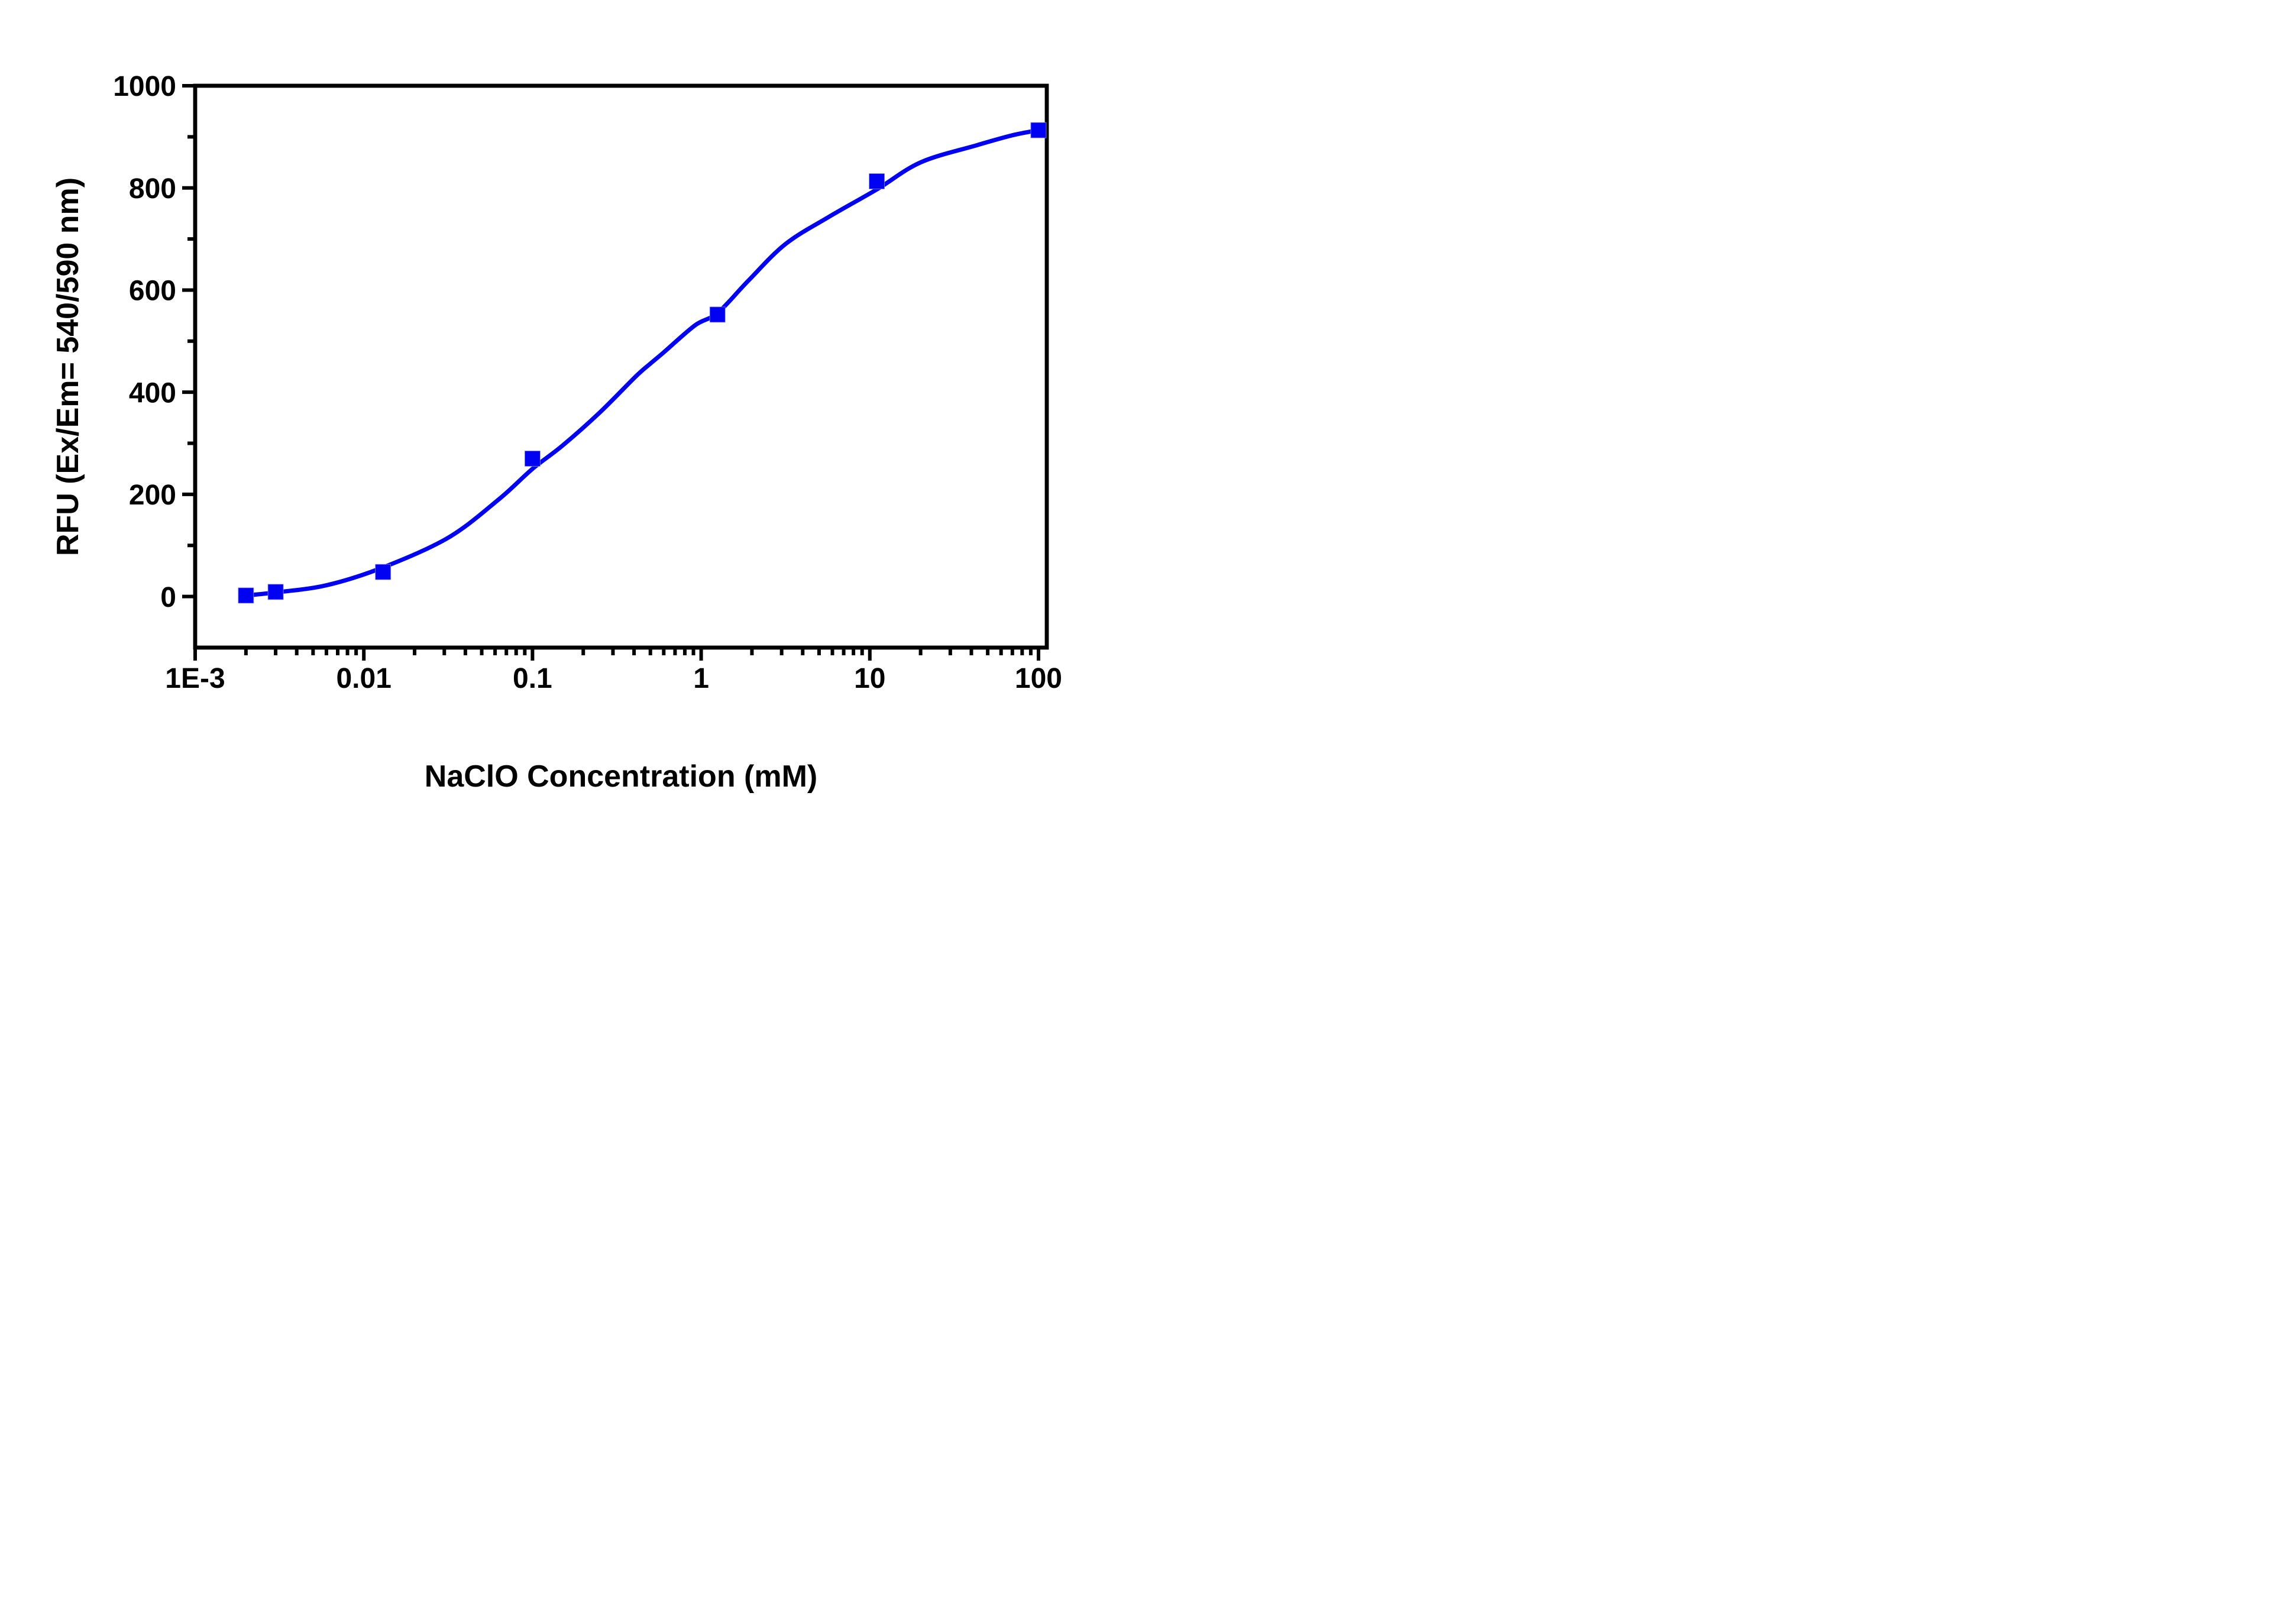  What do you see at coordinates (870, 678) in the screenshot?
I see `x-tick-label: 10` at bounding box center [870, 678].